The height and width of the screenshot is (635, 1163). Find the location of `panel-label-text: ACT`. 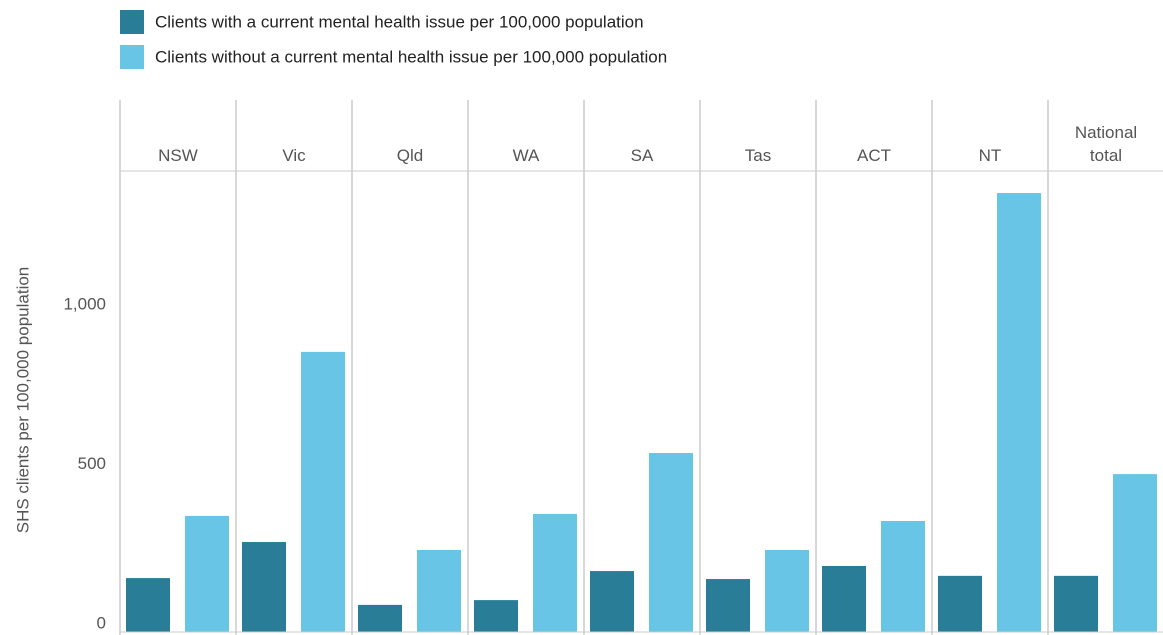

panel-label-text: ACT is located at coordinates (874, 155).